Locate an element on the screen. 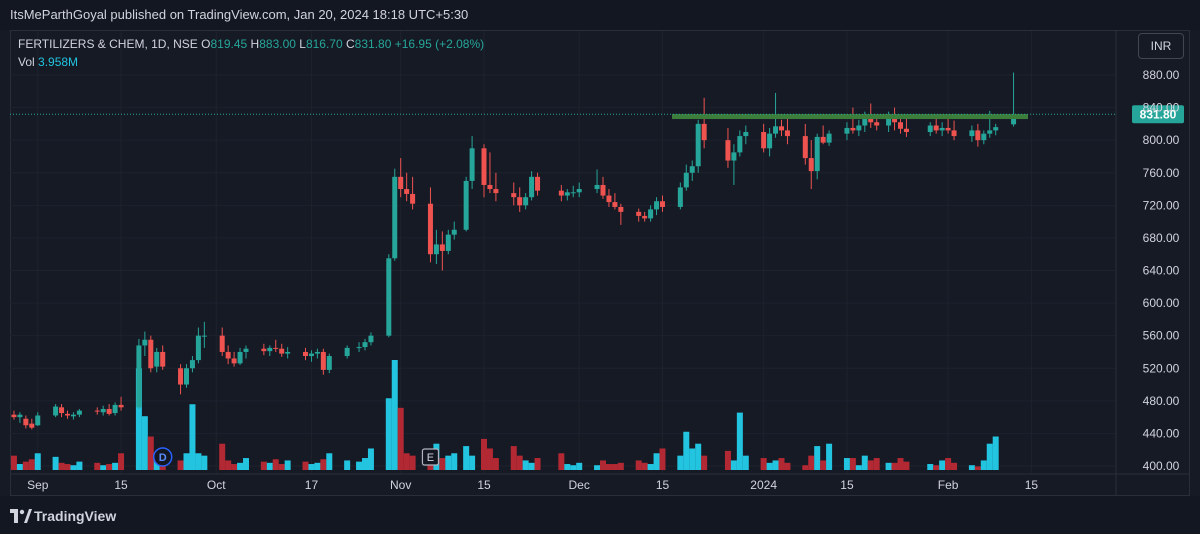 Image resolution: width=1200 pixels, height=534 pixels. change-value: +16.95 (+2.08%) is located at coordinates (439, 44).